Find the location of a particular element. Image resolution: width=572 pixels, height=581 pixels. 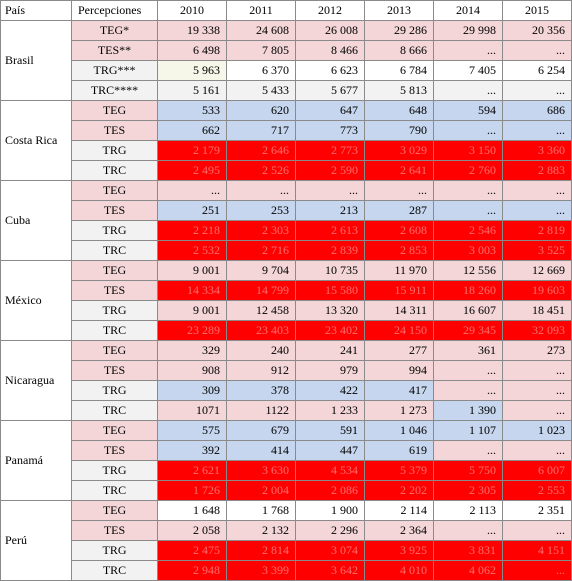

value-cell: 23 402 is located at coordinates (330, 330).